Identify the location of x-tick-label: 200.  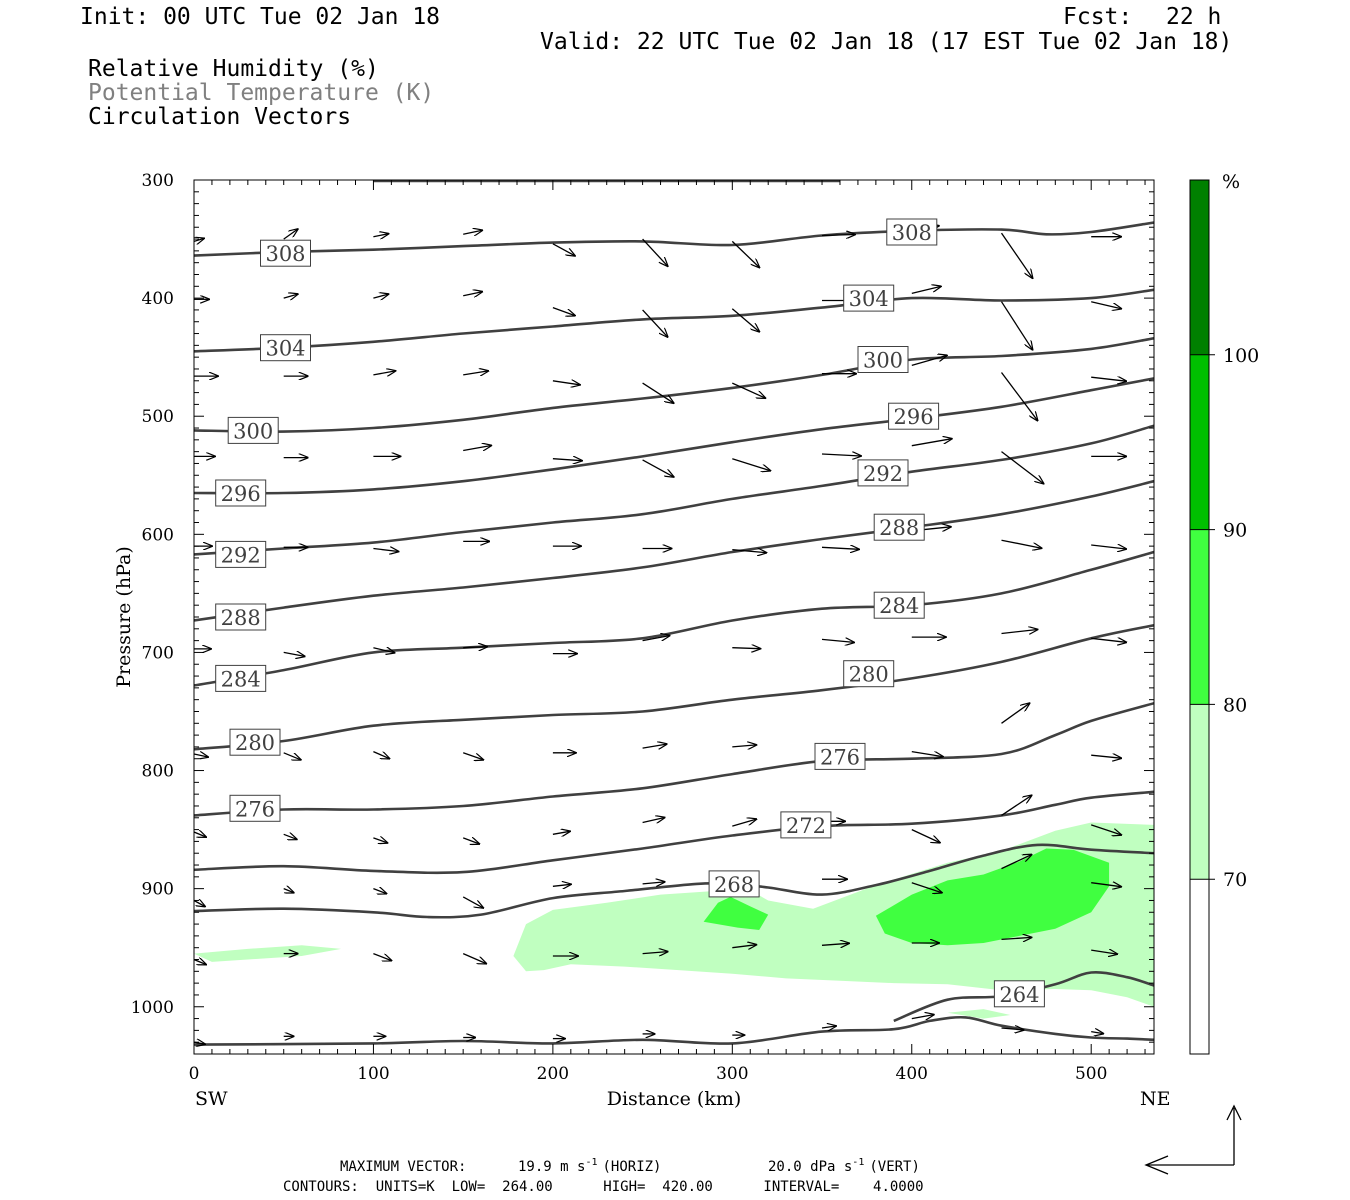
(553, 1074).